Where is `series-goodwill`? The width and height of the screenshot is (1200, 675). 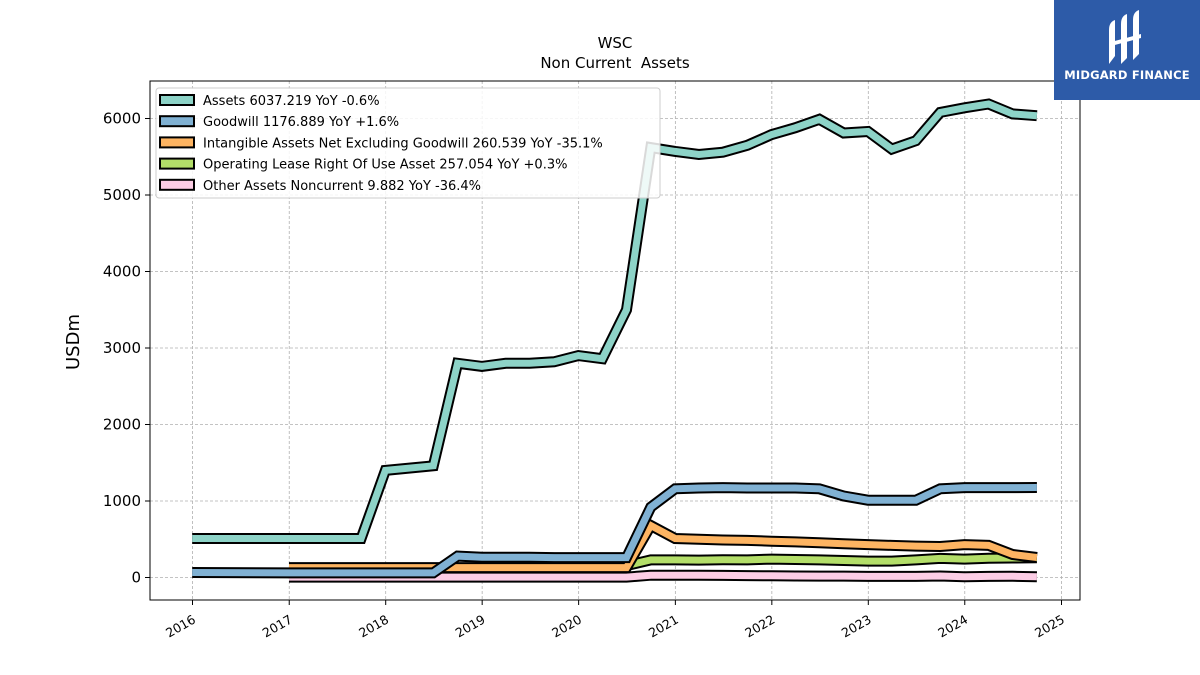
series-goodwill is located at coordinates (614, 530).